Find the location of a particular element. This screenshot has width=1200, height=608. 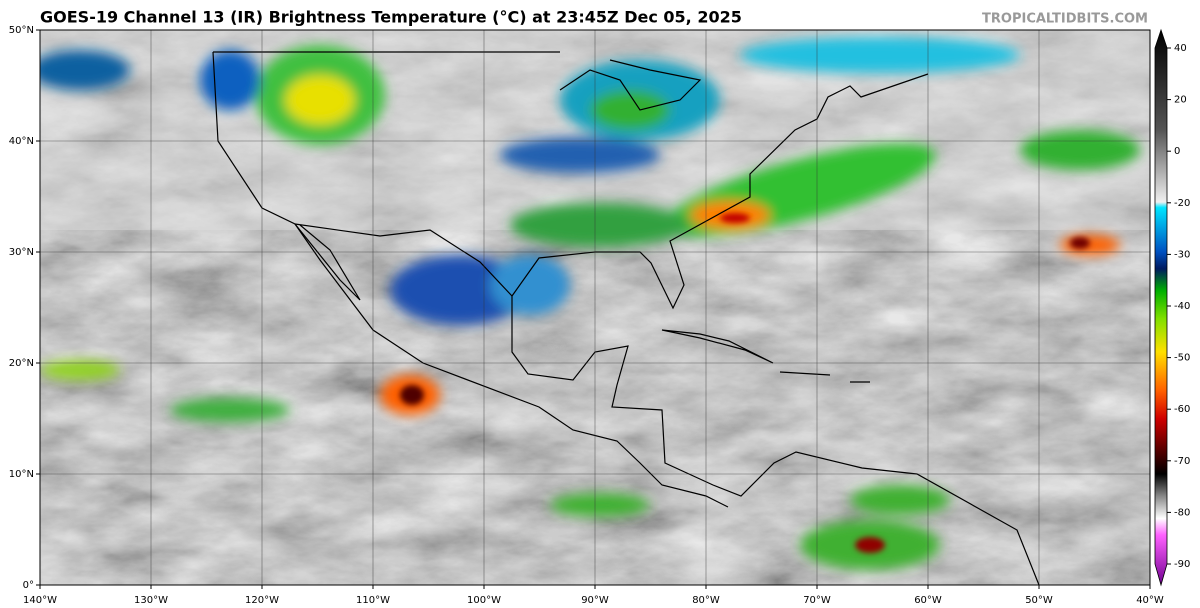

colorbar-label: -40 is located at coordinates (1182, 306).